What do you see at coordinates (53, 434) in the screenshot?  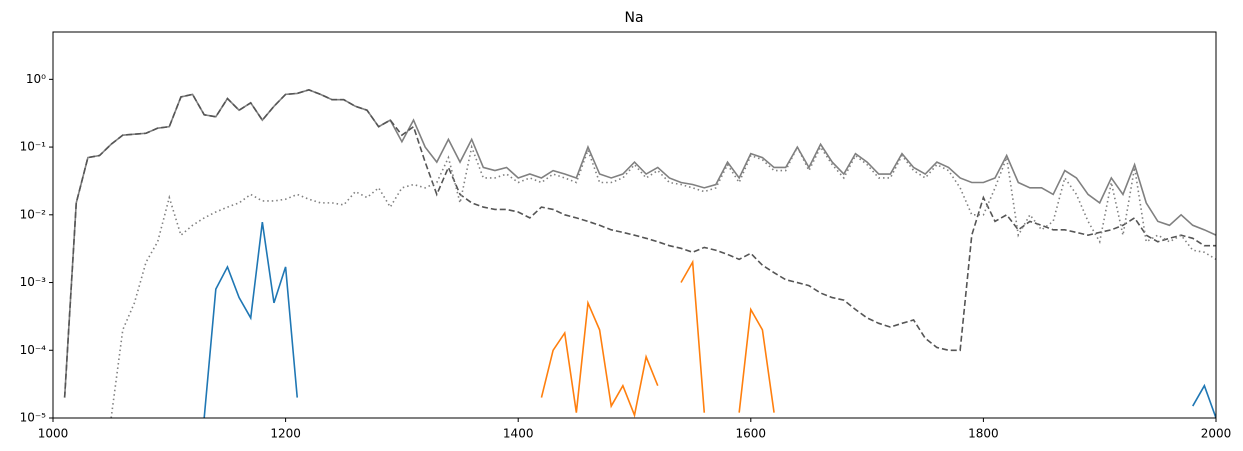 I see `x-tick-label: 1000` at bounding box center [53, 434].